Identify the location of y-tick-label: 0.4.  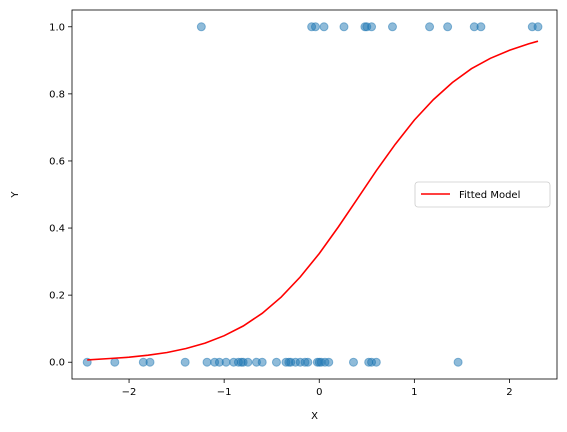
(57, 229).